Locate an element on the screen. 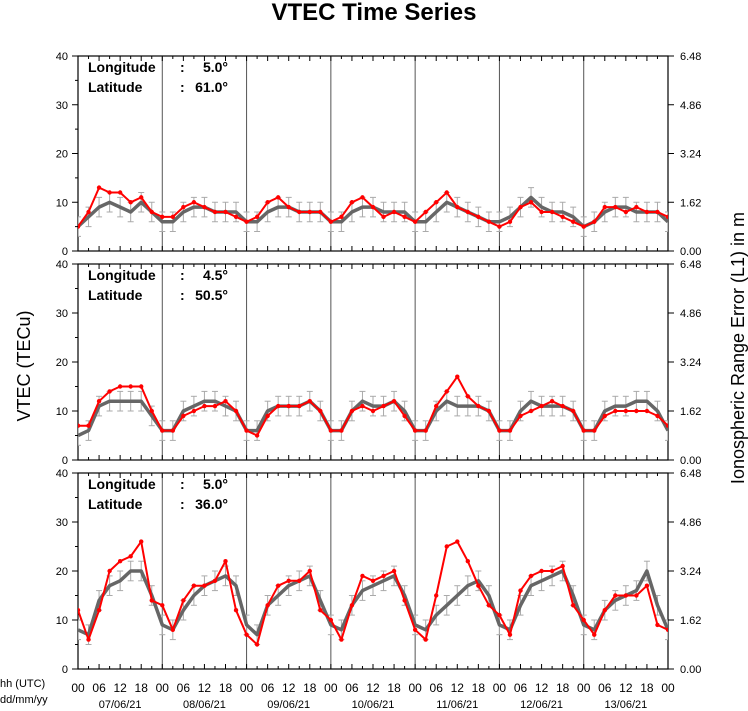  y-tick-label-left: 20 is located at coordinates (62, 572).